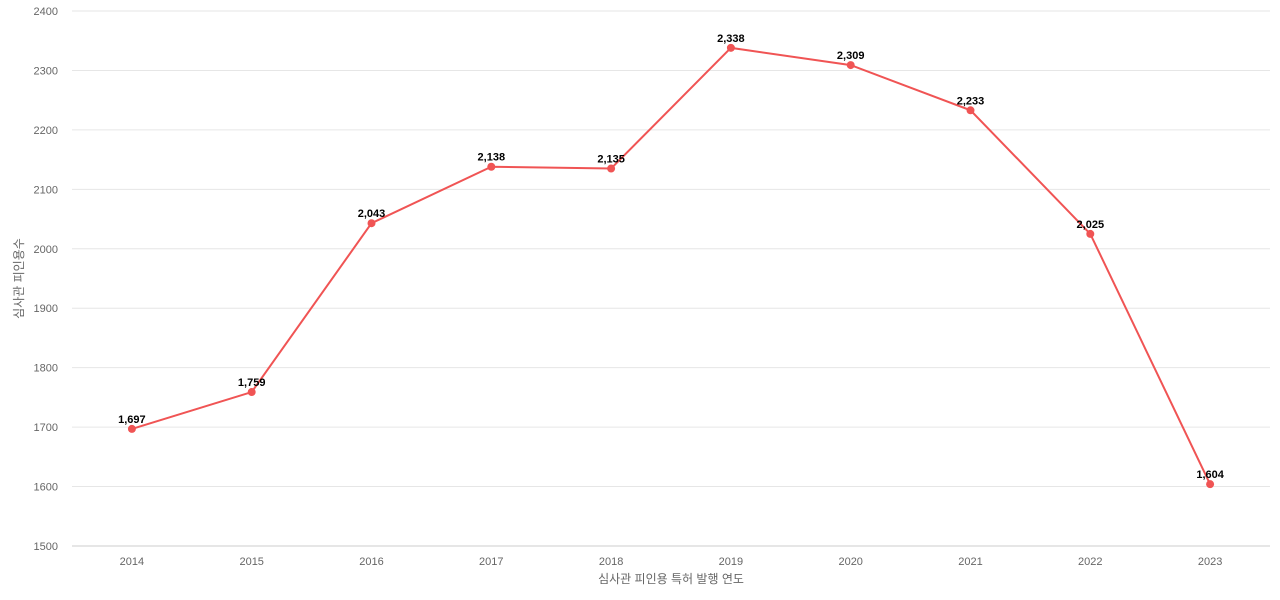  I want to click on data-label: 2,135, so click(611, 160).